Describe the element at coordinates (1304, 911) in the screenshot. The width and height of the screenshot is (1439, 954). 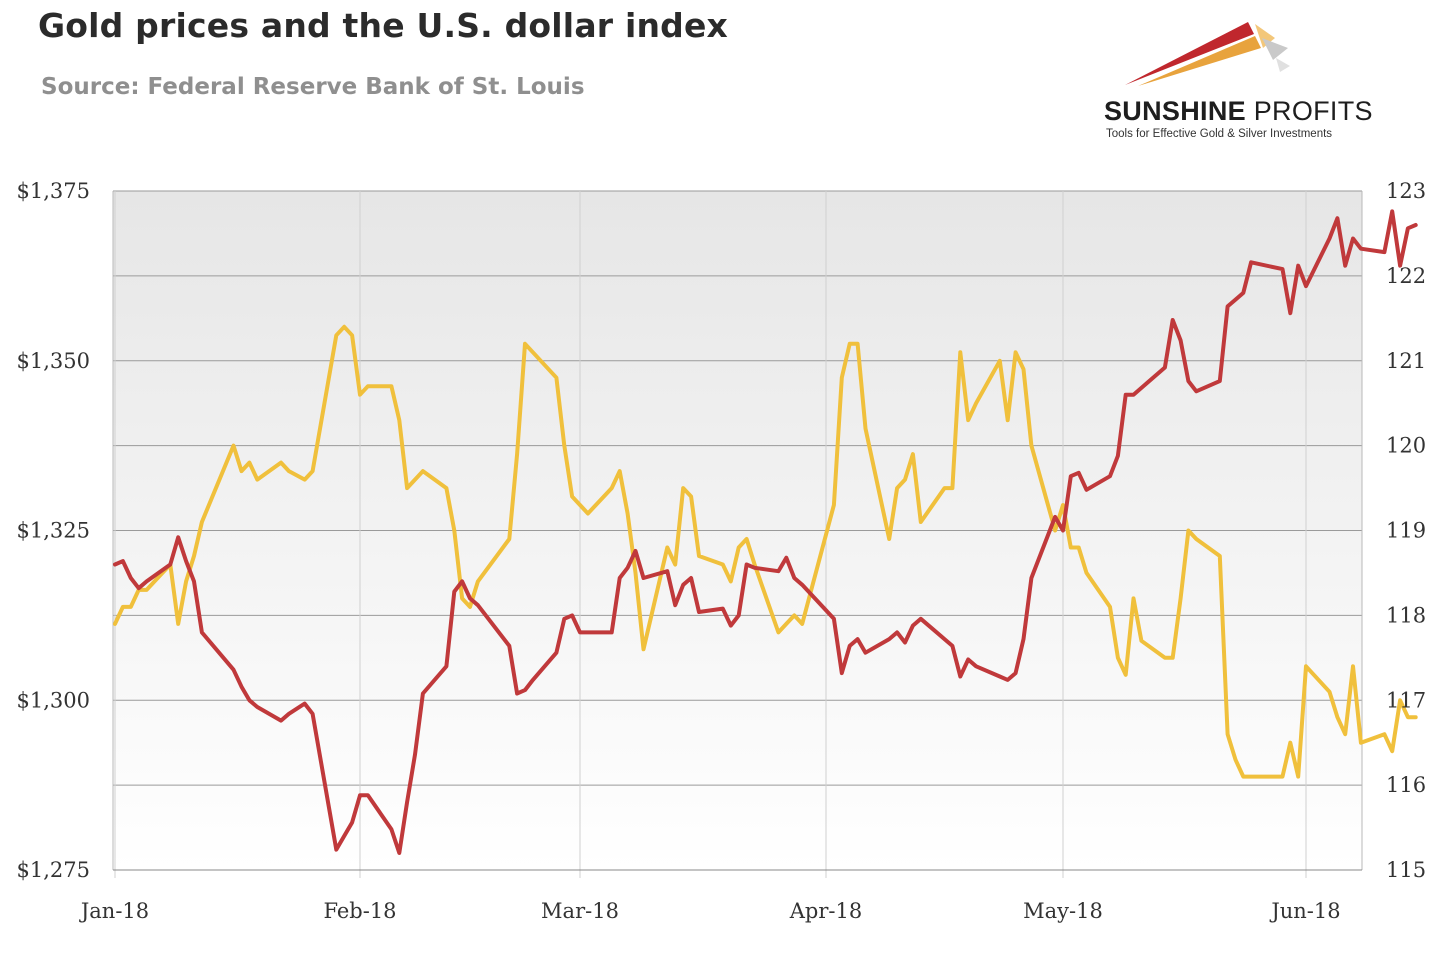
I see `x-tick-label: Jun-18` at that location.